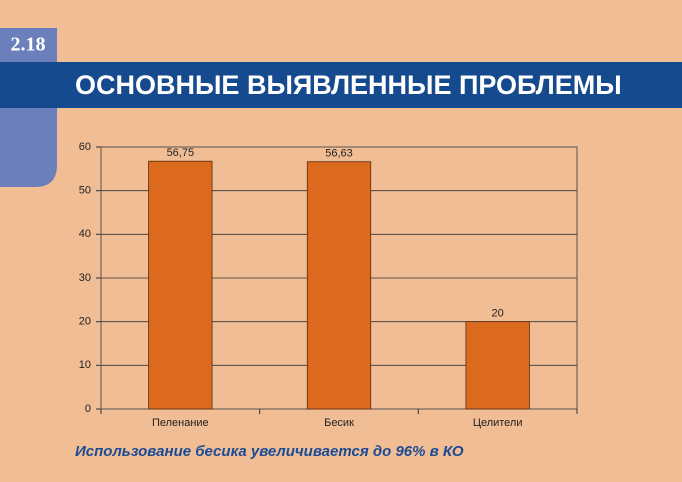  I want to click on y-tick-label: 0, so click(88, 409).